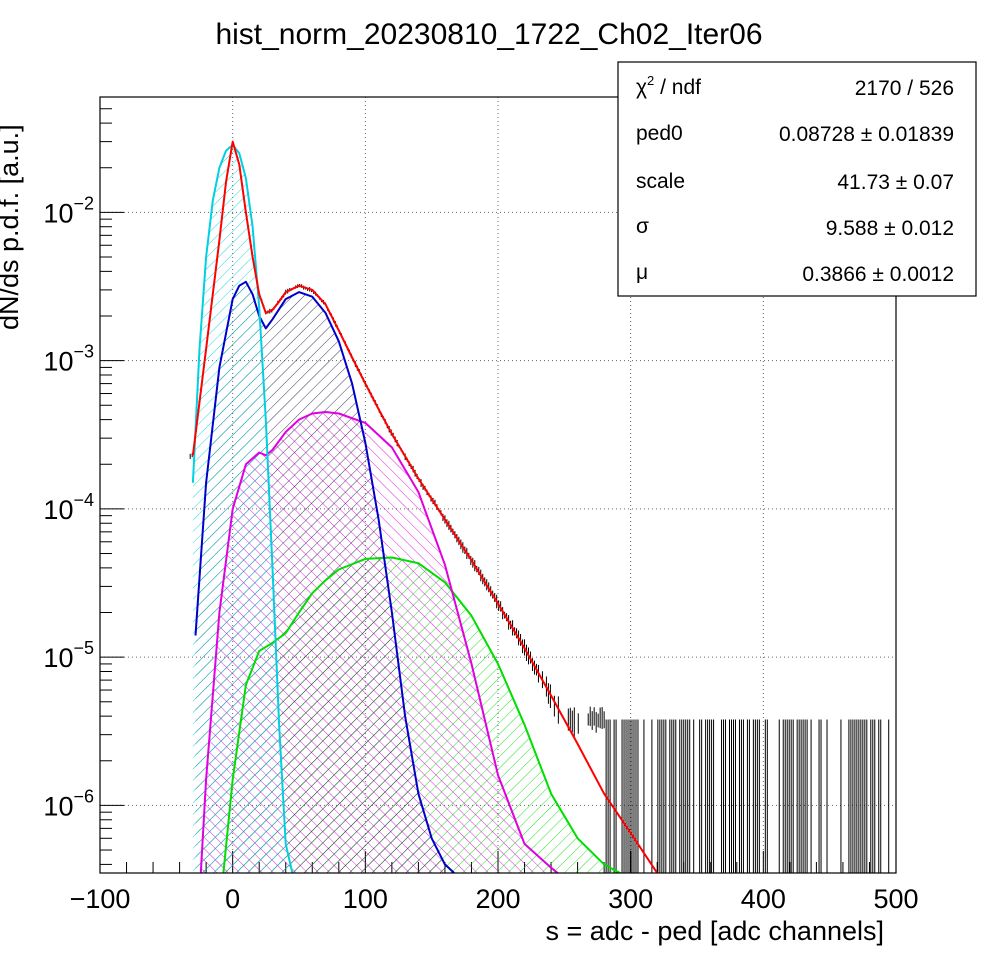 Image resolution: width=996 pixels, height=972 pixels. I want to click on y-tick-label: 10⁻⁵, so click(68, 655).